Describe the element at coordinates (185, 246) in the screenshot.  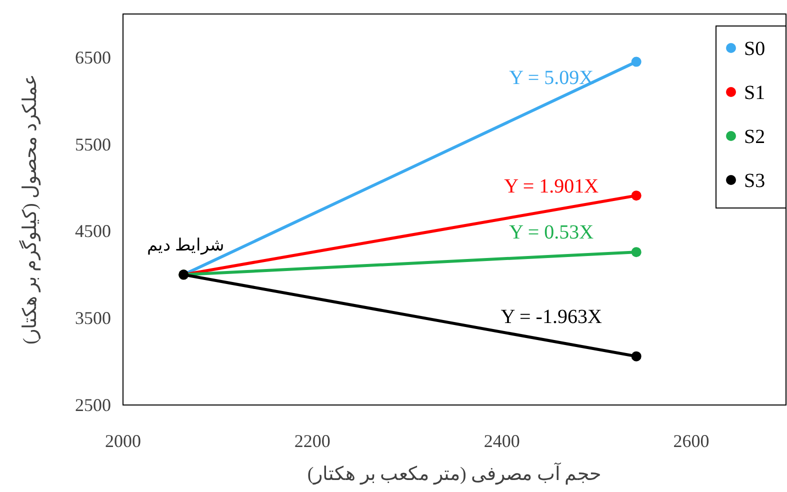
I see `annotation: شرایط دیم` at that location.